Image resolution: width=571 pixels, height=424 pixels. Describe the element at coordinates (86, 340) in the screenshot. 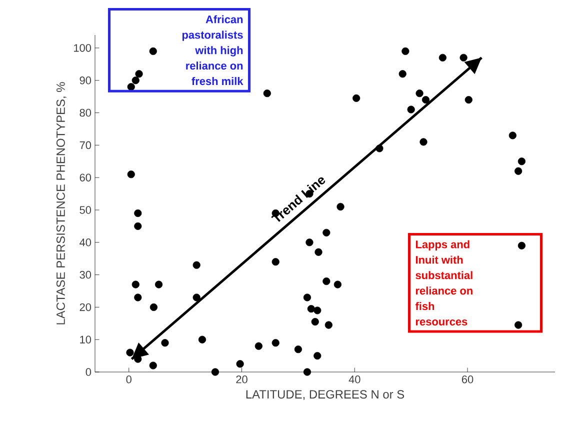

I see `y-tick-label: 10` at that location.